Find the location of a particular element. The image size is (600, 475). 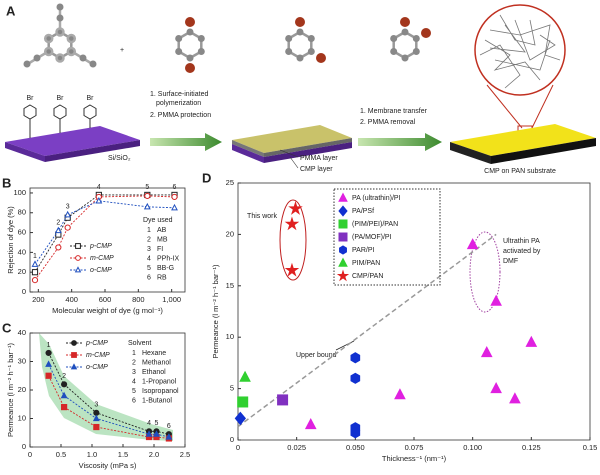

legend-label: PA/PSf is located at coordinates (363, 211).